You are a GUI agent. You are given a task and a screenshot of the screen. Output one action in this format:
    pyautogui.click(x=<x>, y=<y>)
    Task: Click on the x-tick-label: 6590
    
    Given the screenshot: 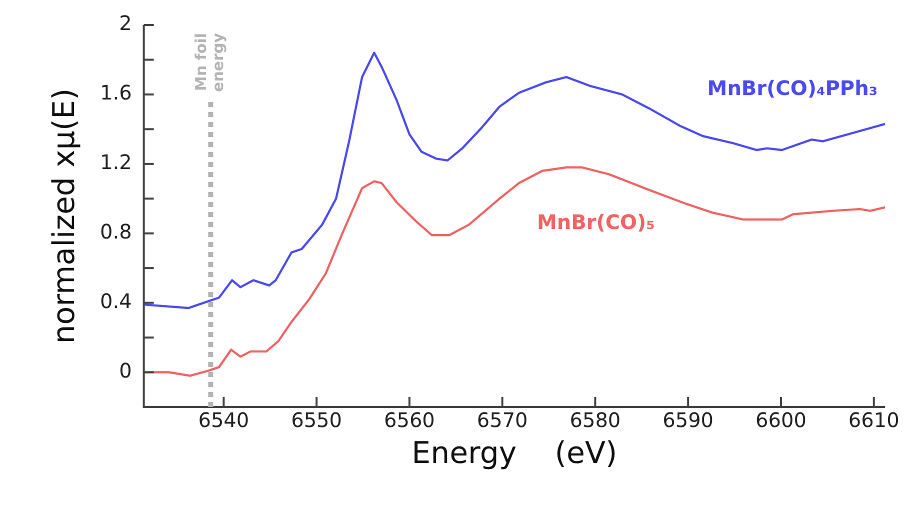 What is the action you would take?
    pyautogui.click(x=688, y=420)
    